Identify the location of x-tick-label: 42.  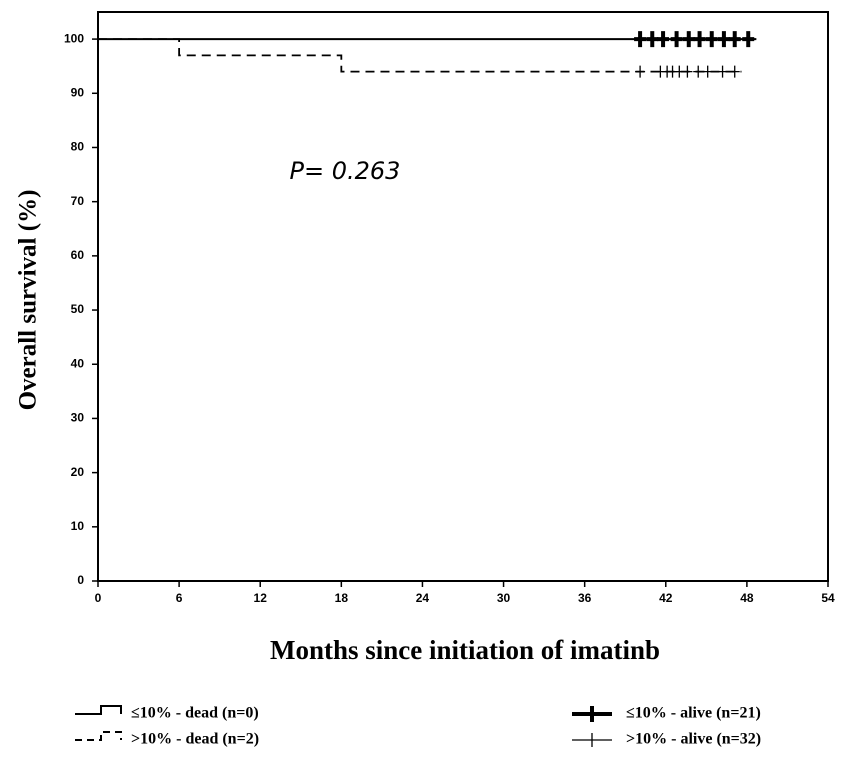
(666, 598).